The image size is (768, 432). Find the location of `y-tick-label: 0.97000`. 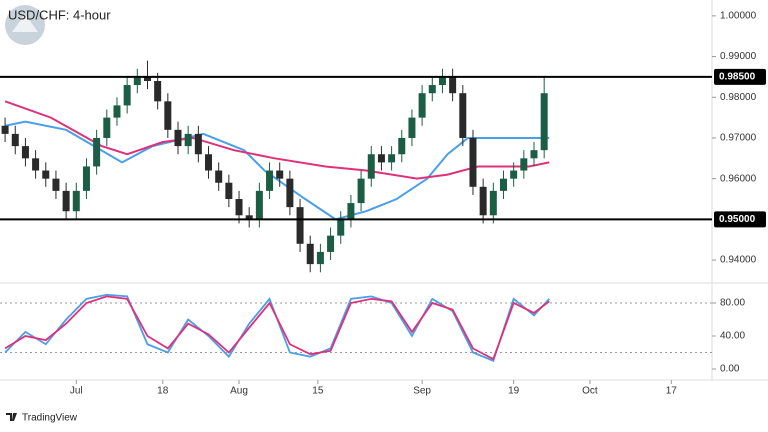

y-tick-label: 0.97000 is located at coordinates (738, 138).